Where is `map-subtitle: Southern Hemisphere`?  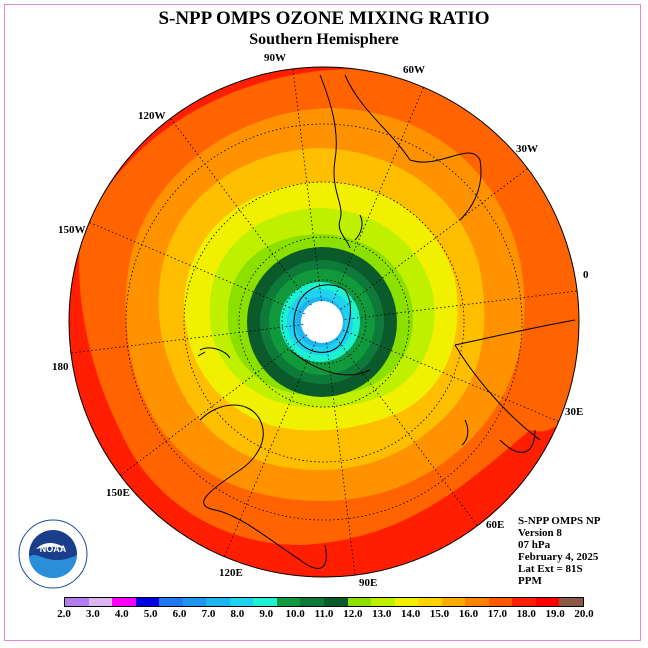
map-subtitle: Southern Hemisphere is located at coordinates (324, 39).